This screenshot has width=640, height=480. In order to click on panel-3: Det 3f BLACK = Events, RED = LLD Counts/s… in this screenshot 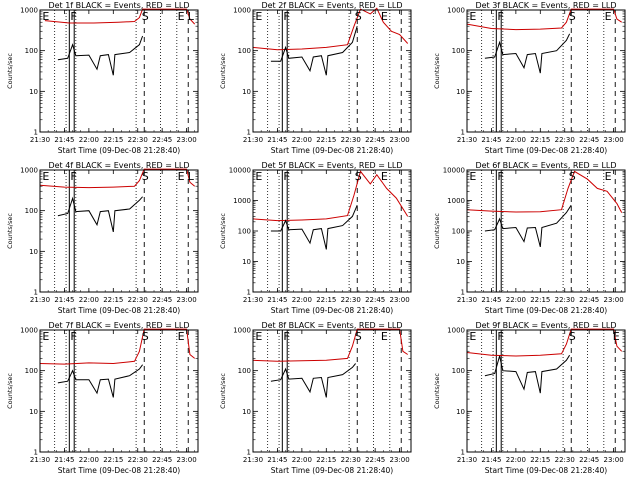, I will do `click(529, 78)`.